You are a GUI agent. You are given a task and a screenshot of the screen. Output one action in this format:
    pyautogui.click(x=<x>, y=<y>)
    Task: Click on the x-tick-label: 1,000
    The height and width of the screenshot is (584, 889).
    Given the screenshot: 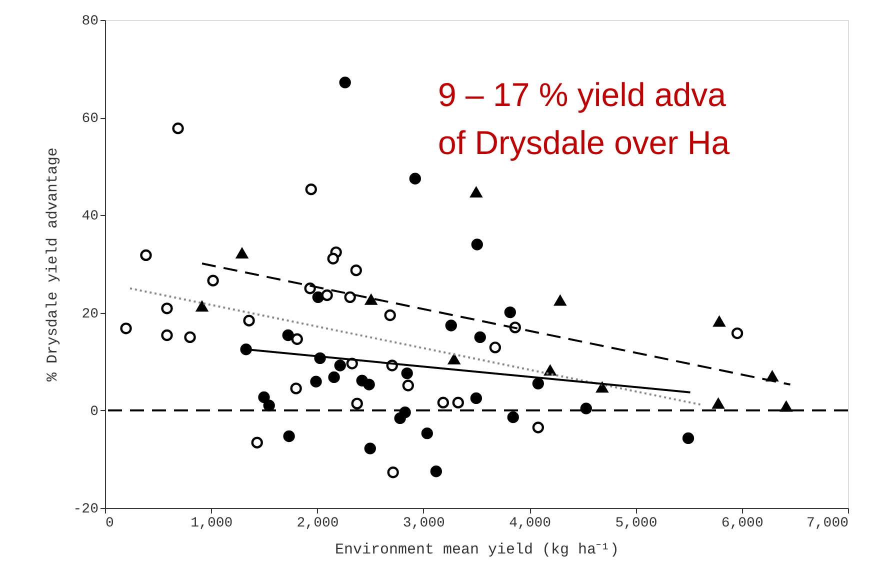 What is the action you would take?
    pyautogui.click(x=211, y=524)
    